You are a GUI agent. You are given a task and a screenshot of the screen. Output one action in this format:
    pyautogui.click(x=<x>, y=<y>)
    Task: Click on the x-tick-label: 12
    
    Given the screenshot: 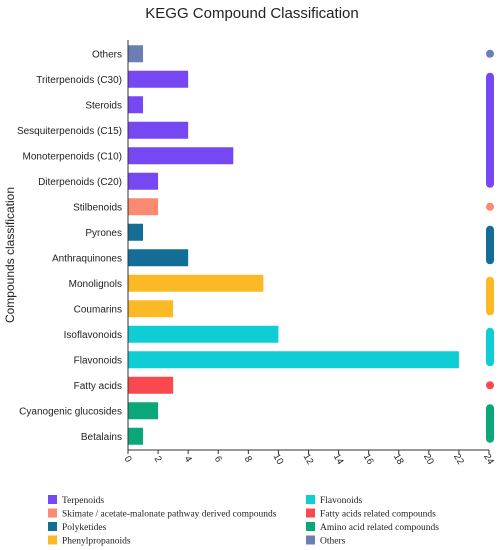 What is the action you would take?
    pyautogui.click(x=308, y=459)
    